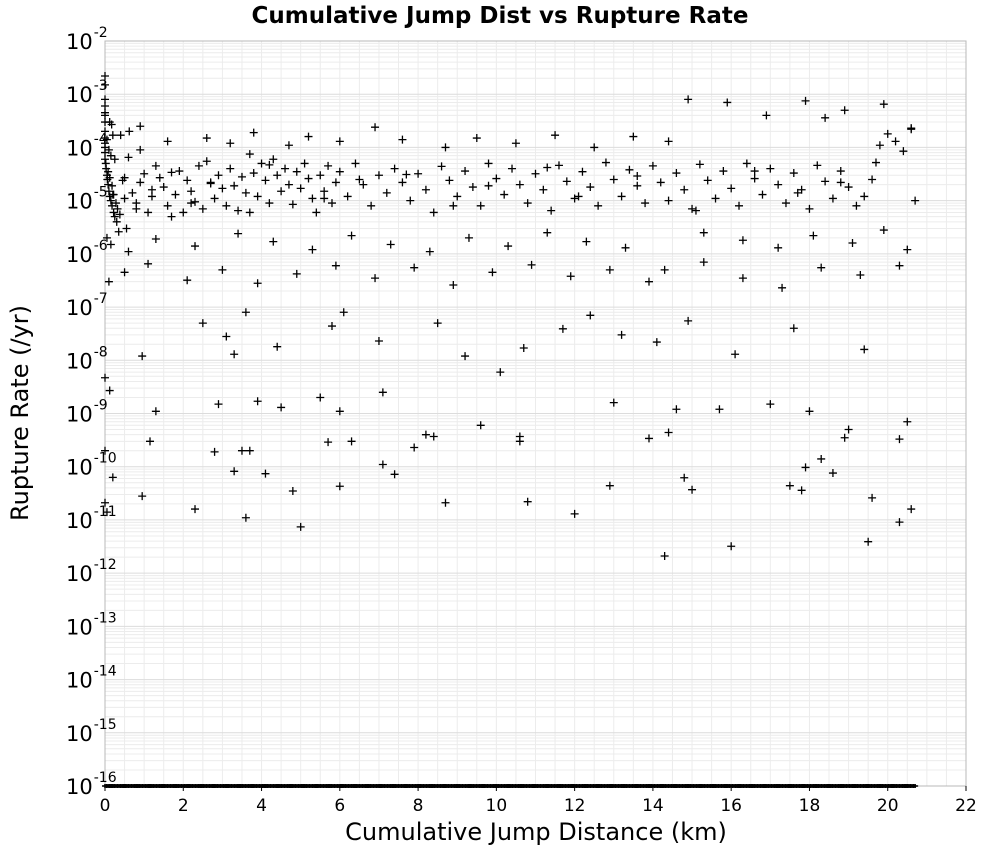 The width and height of the screenshot is (1000, 850). What do you see at coordinates (915, 786) in the screenshot?
I see `floor-point` at bounding box center [915, 786].